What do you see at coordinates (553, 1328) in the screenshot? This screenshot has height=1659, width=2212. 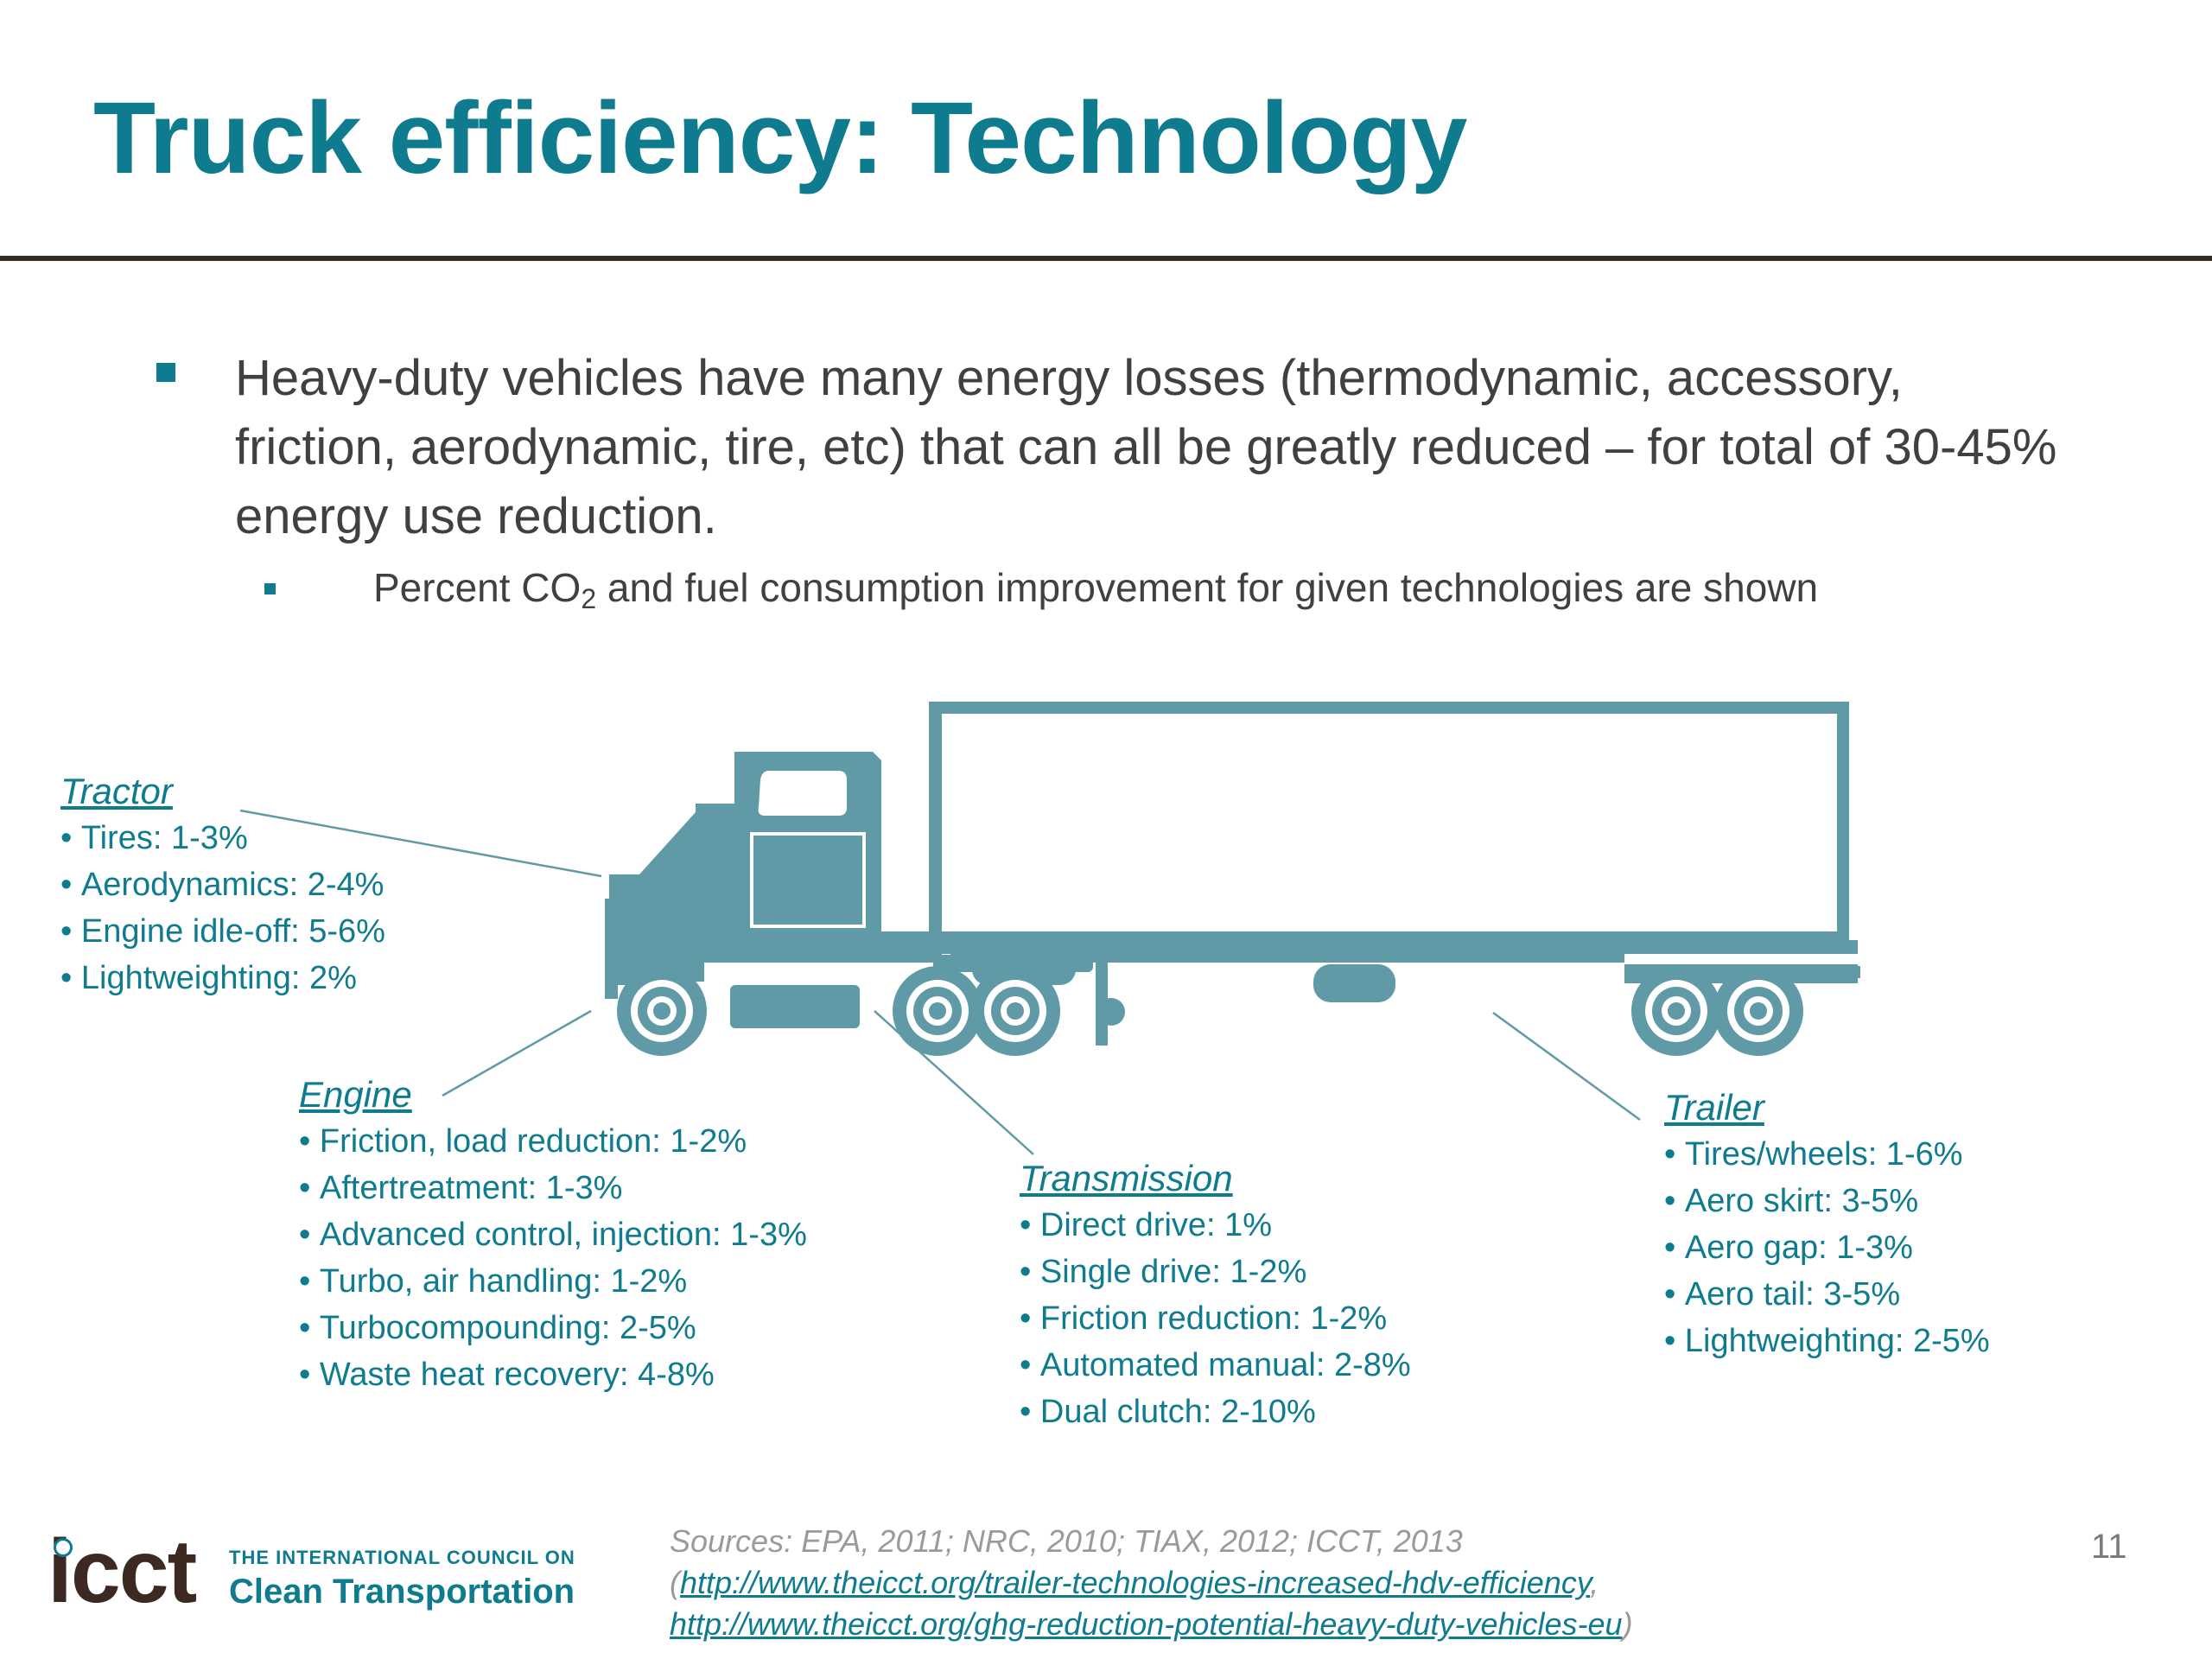 I see `engine-item: Turbocompounding: 2-5%` at bounding box center [553, 1328].